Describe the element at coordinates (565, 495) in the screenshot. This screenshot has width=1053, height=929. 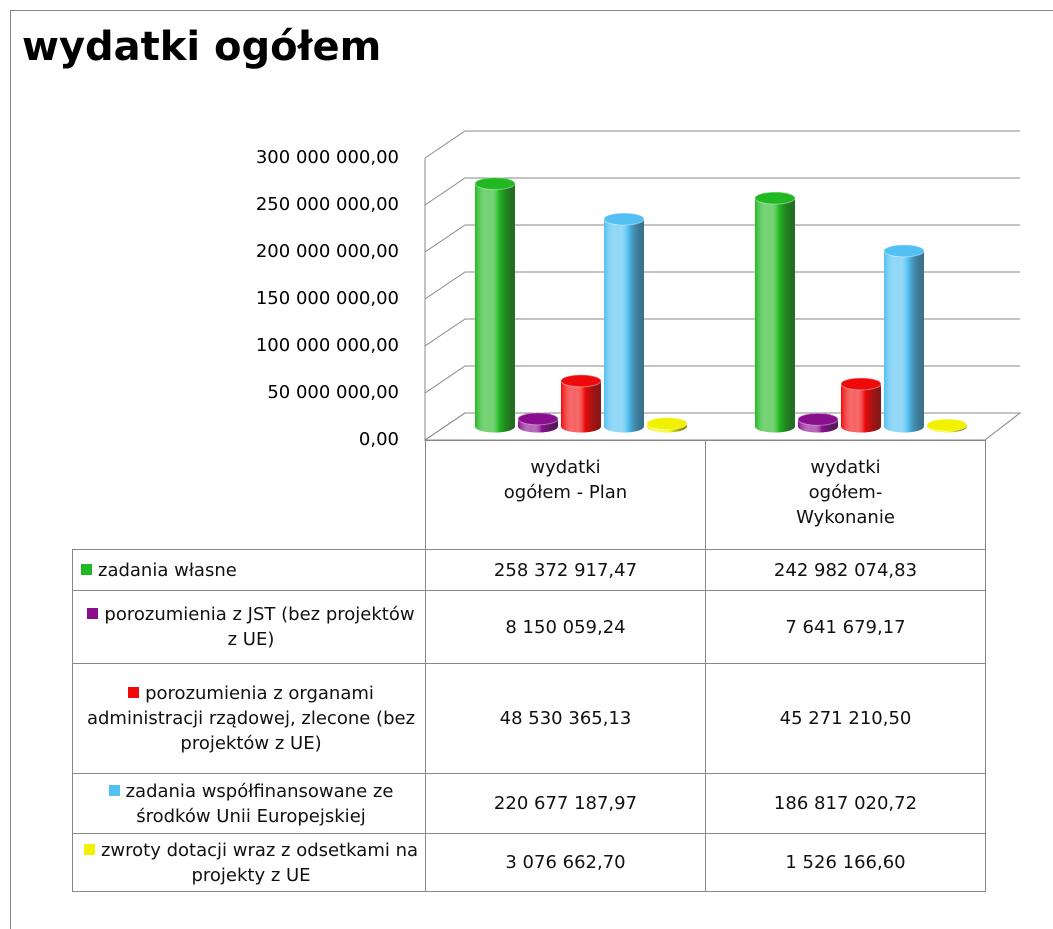
I see `category-header: wydatki ogółem - Plan` at that location.